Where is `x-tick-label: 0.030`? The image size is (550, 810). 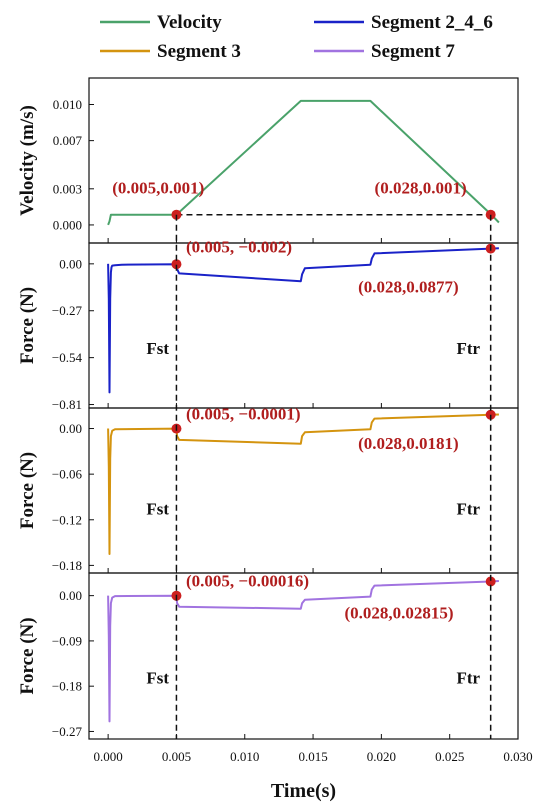 x-tick-label: 0.030 is located at coordinates (517, 756).